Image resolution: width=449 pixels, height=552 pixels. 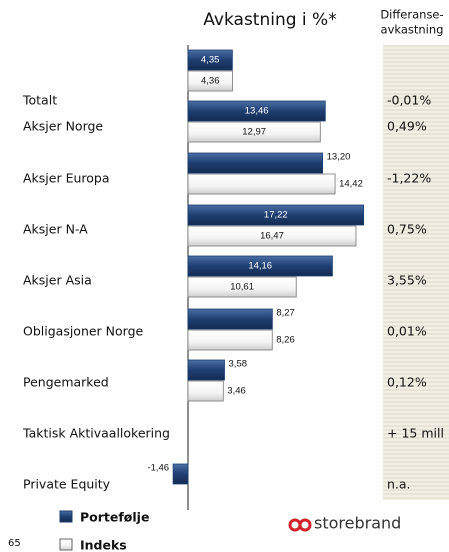 I want to click on category-label: Taktisk Aktivaallokering, so click(x=96, y=433).